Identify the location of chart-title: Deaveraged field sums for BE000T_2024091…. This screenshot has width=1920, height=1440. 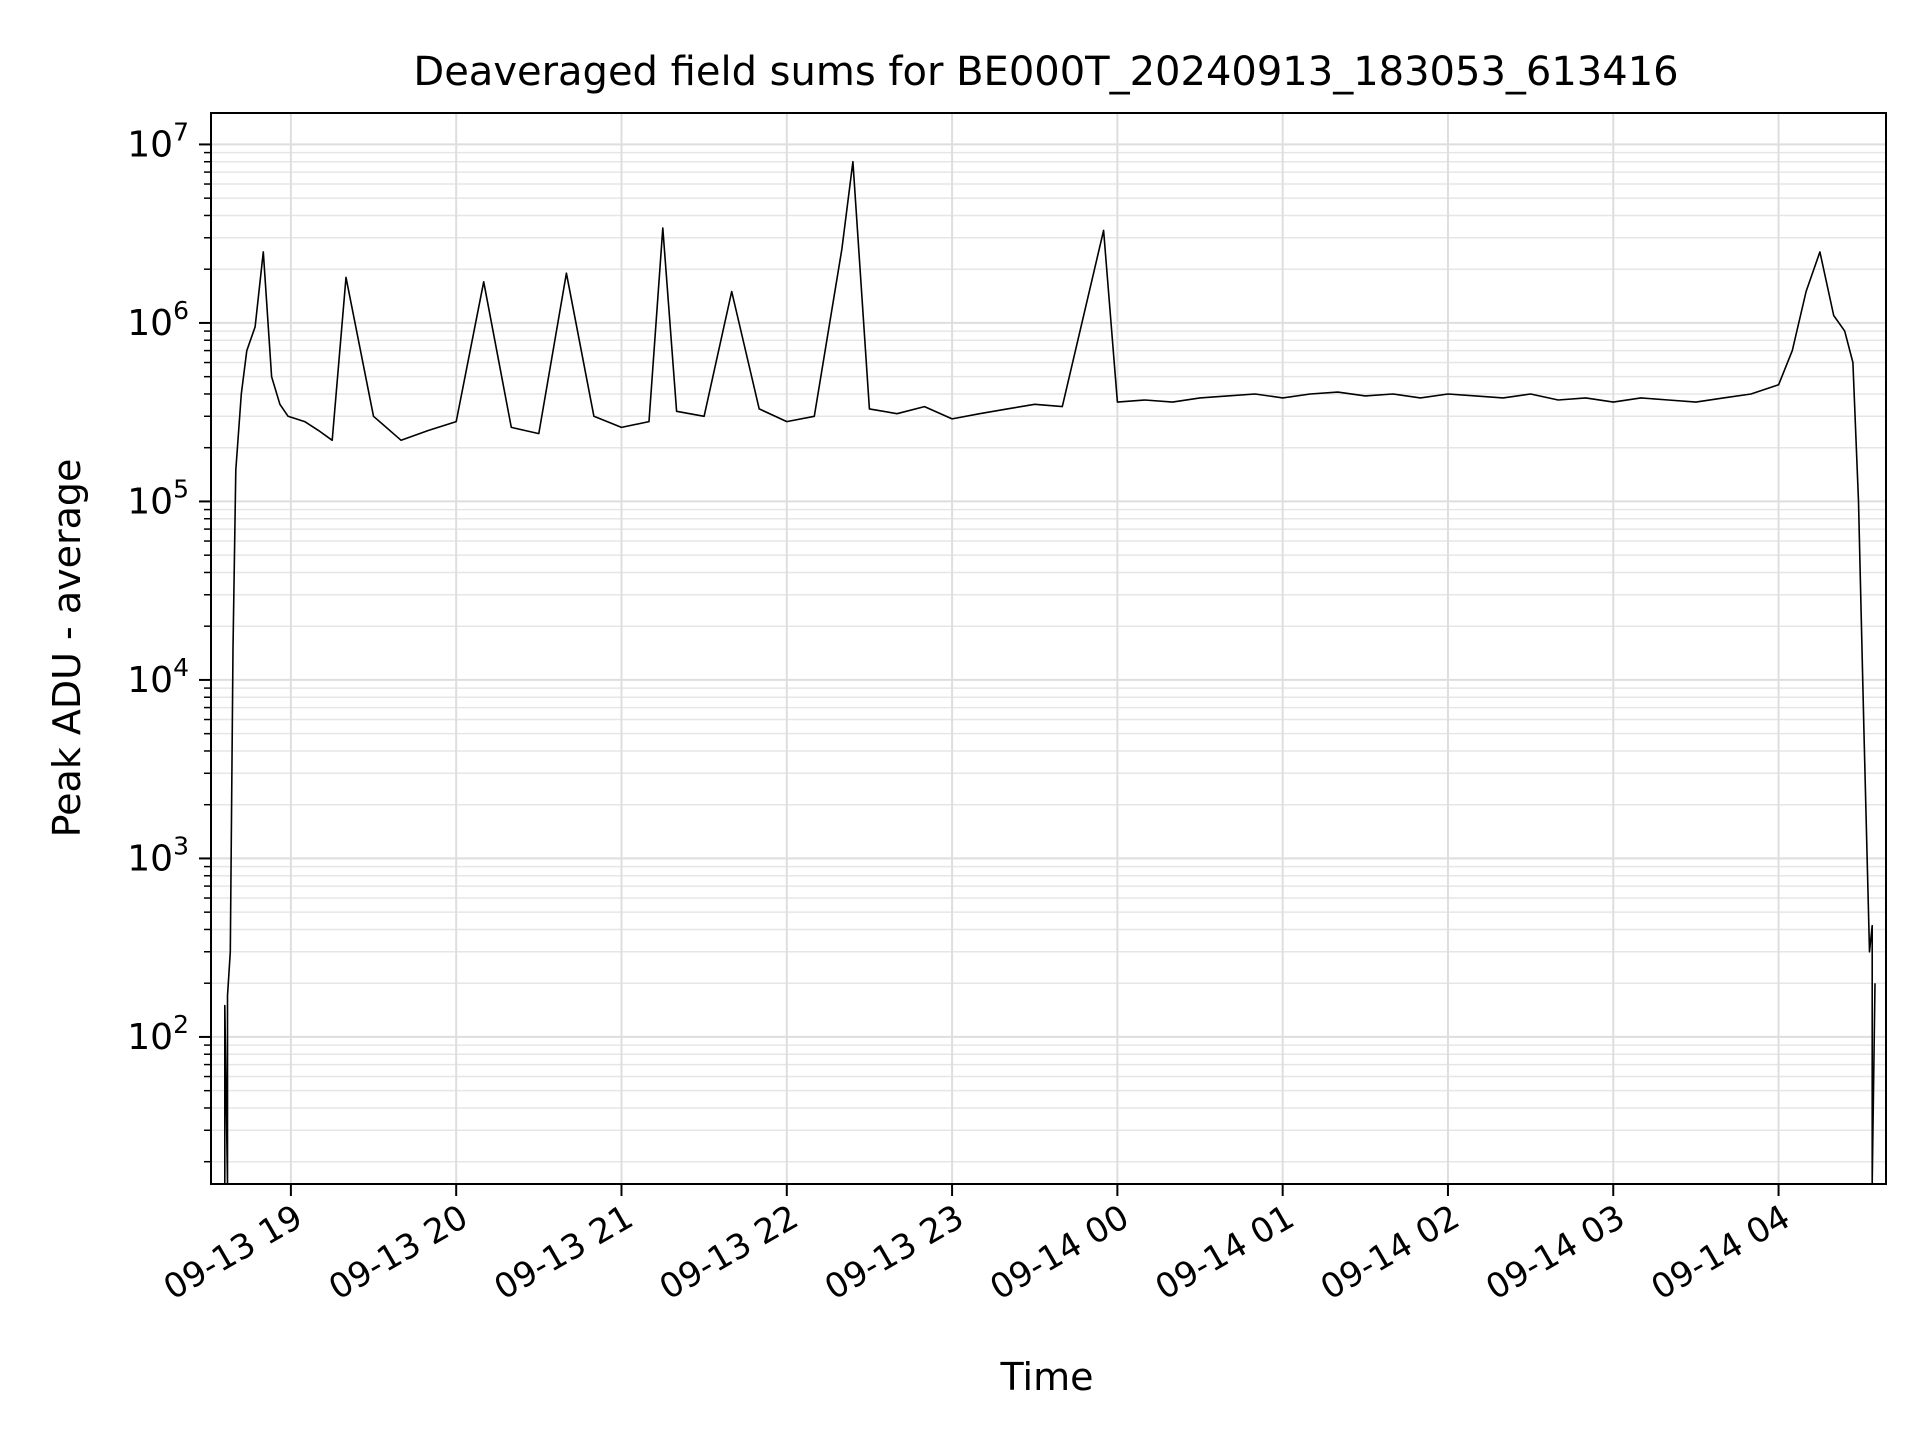
(1045, 72).